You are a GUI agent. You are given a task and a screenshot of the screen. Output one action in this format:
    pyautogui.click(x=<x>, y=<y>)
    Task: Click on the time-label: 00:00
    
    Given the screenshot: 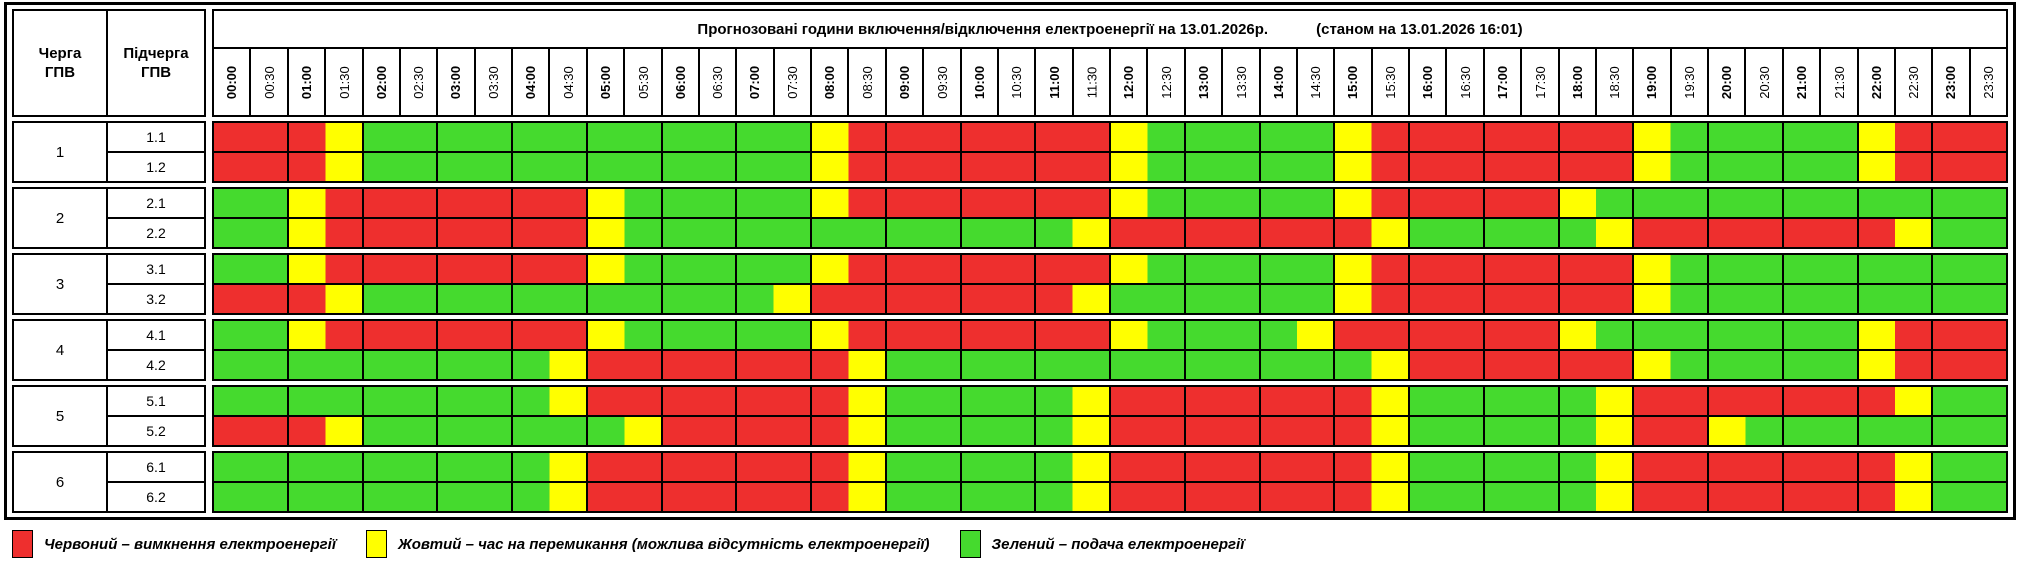 What is the action you would take?
    pyautogui.click(x=232, y=82)
    